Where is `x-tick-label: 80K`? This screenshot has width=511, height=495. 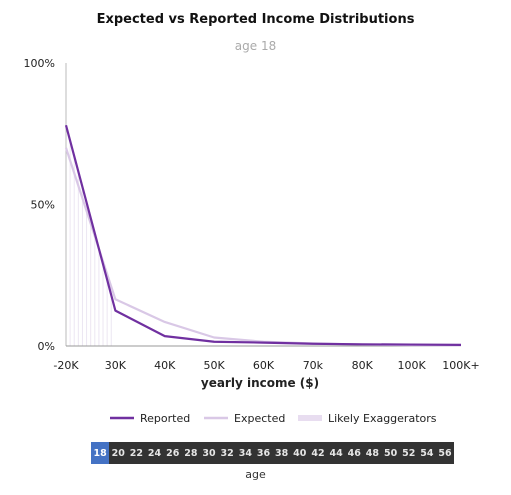 x-tick-label: 80K is located at coordinates (363, 365).